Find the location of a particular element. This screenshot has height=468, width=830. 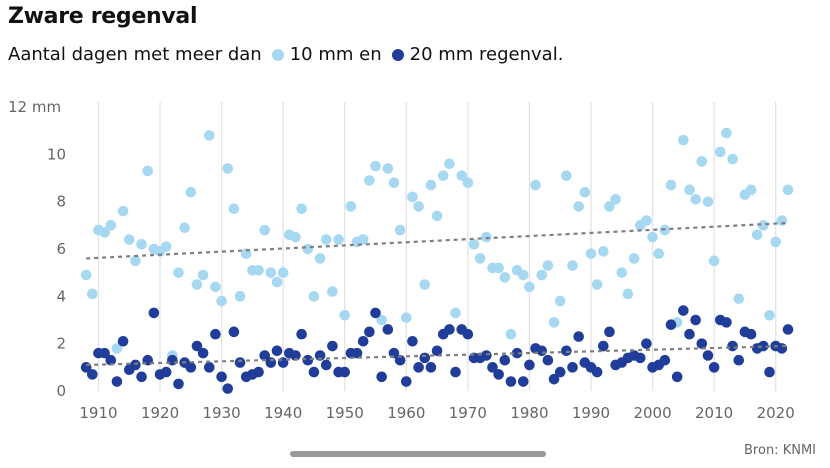

x-tick-label: 1990 is located at coordinates (591, 413).